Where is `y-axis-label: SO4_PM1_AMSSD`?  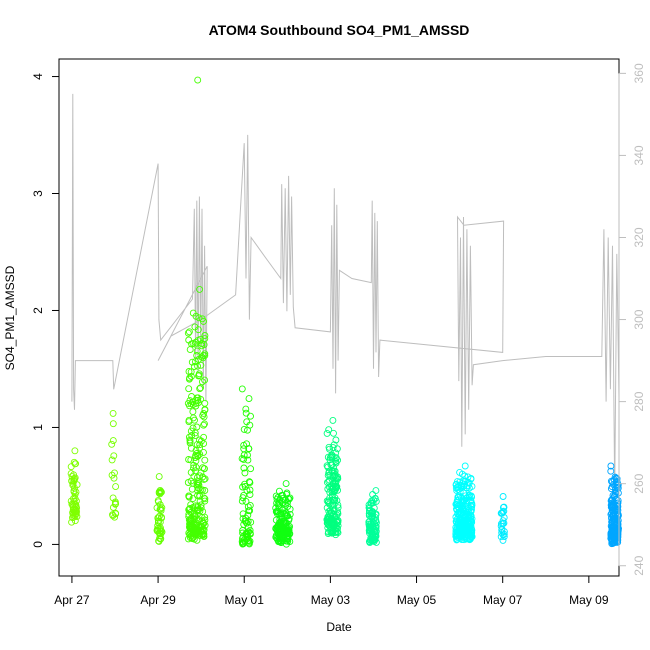
y-axis-label: SO4_PM1_AMSSD is located at coordinates (10, 317).